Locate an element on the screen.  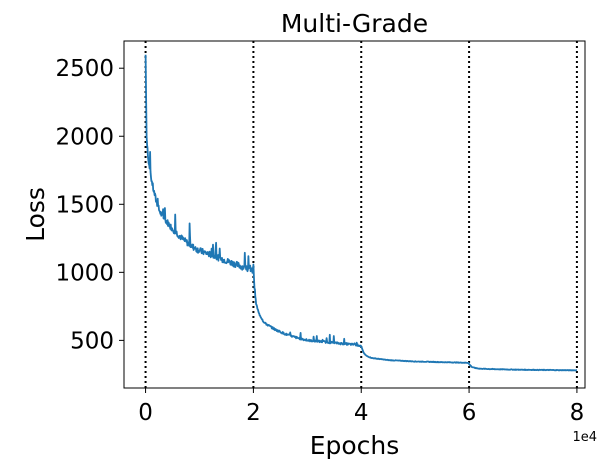
x-tick-label: 0 is located at coordinates (145, 413).